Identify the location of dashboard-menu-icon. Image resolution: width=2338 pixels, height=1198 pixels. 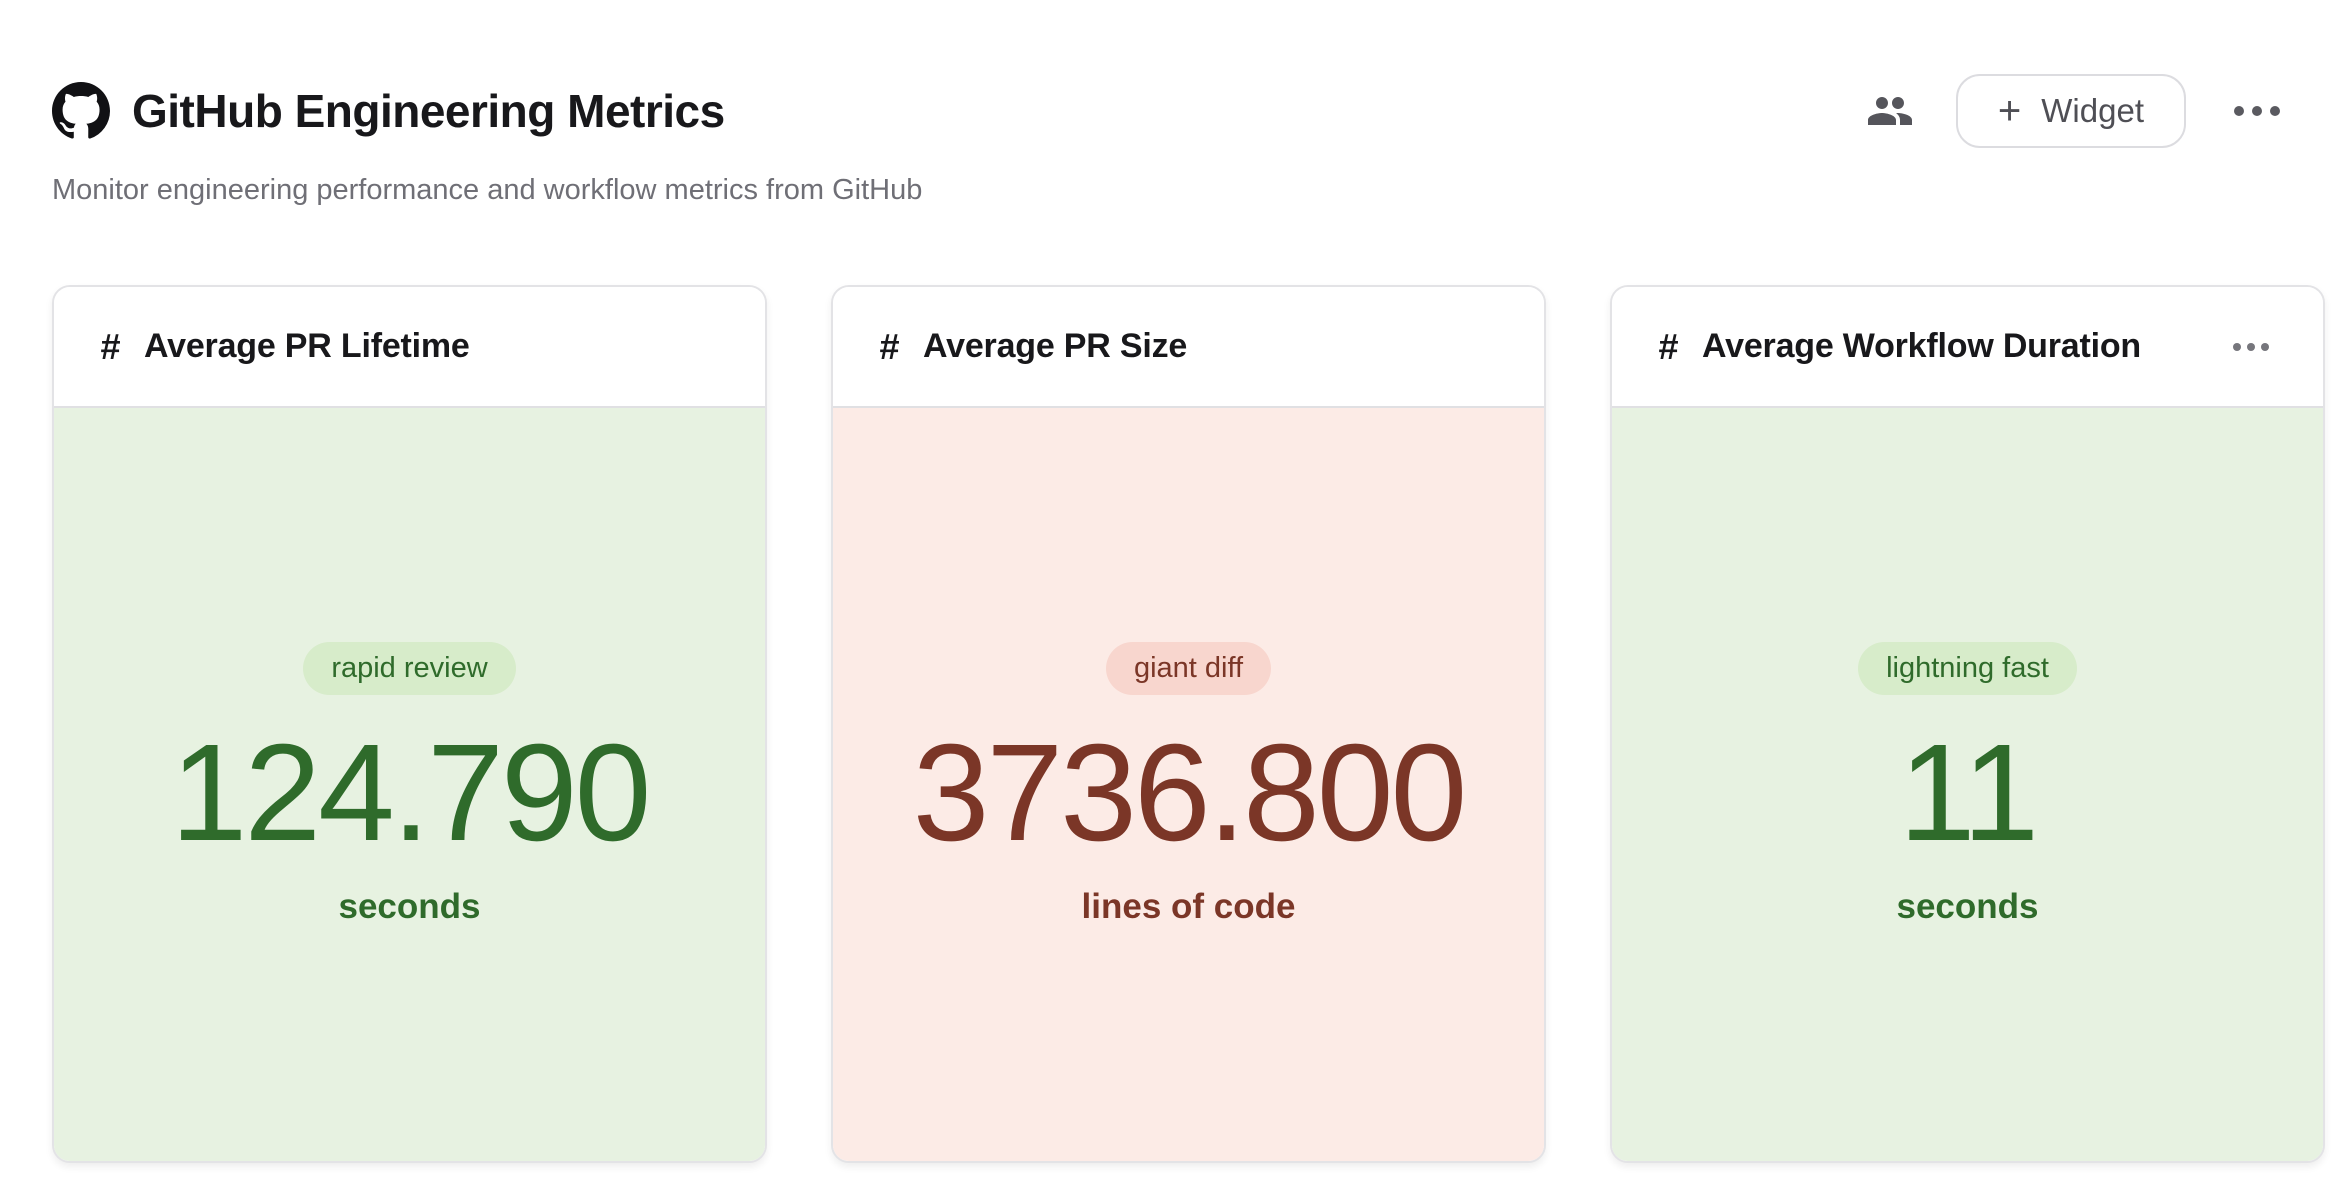
(2257, 111).